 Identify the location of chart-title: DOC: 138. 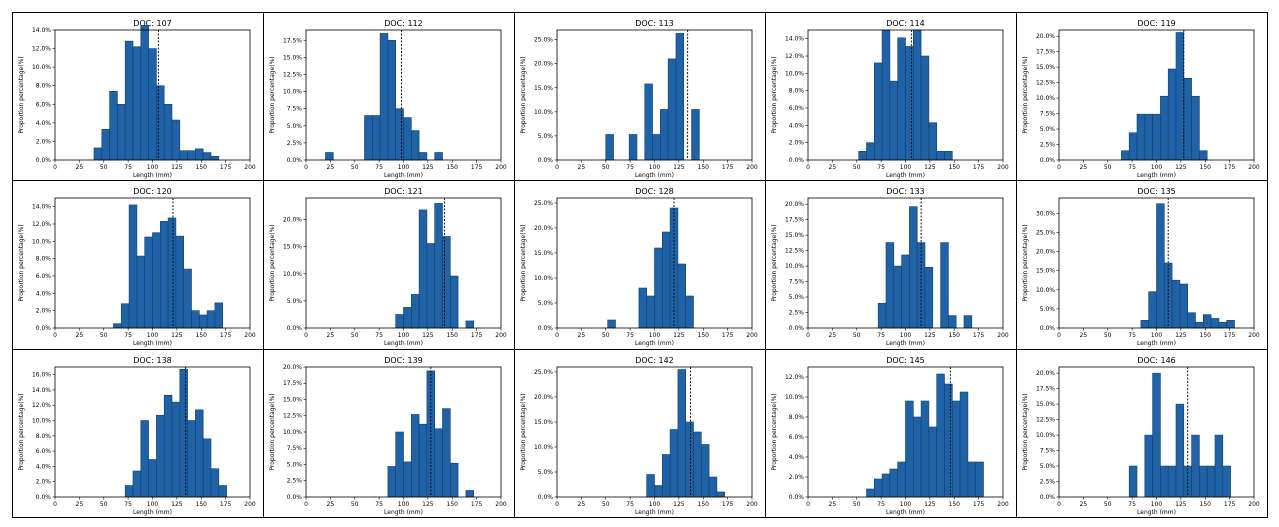
(152, 360).